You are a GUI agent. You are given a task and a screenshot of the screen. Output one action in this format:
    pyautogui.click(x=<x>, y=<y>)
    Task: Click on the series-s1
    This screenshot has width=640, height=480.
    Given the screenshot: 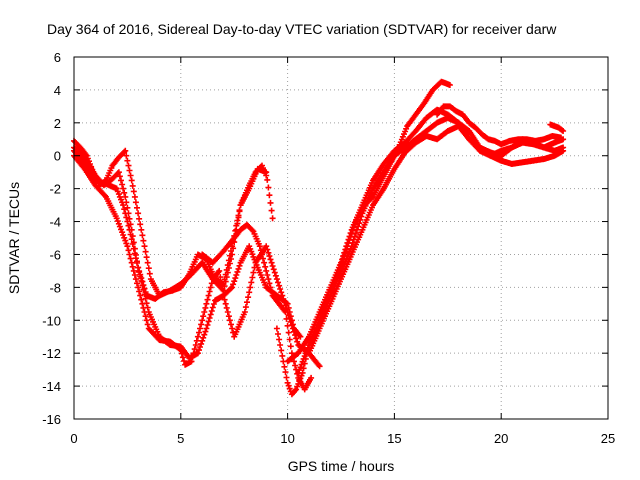 What is the action you would take?
    pyautogui.click(x=170, y=218)
    